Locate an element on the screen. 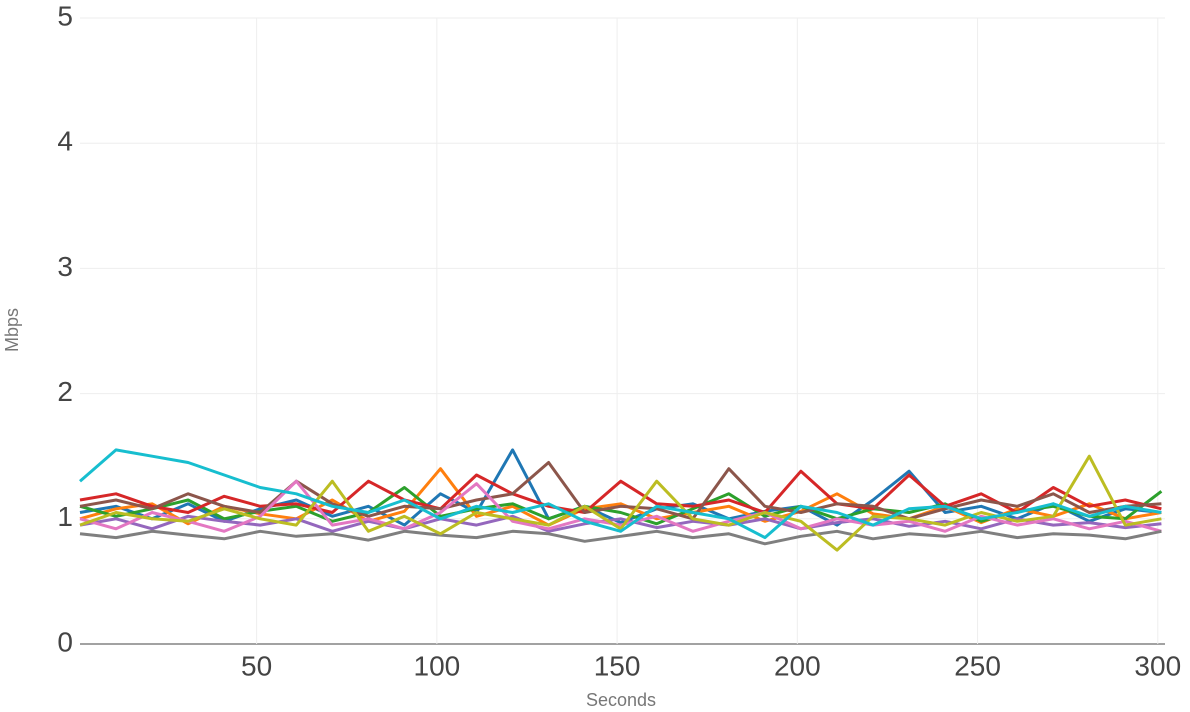  y-tick-label: 3 is located at coordinates (65, 266).